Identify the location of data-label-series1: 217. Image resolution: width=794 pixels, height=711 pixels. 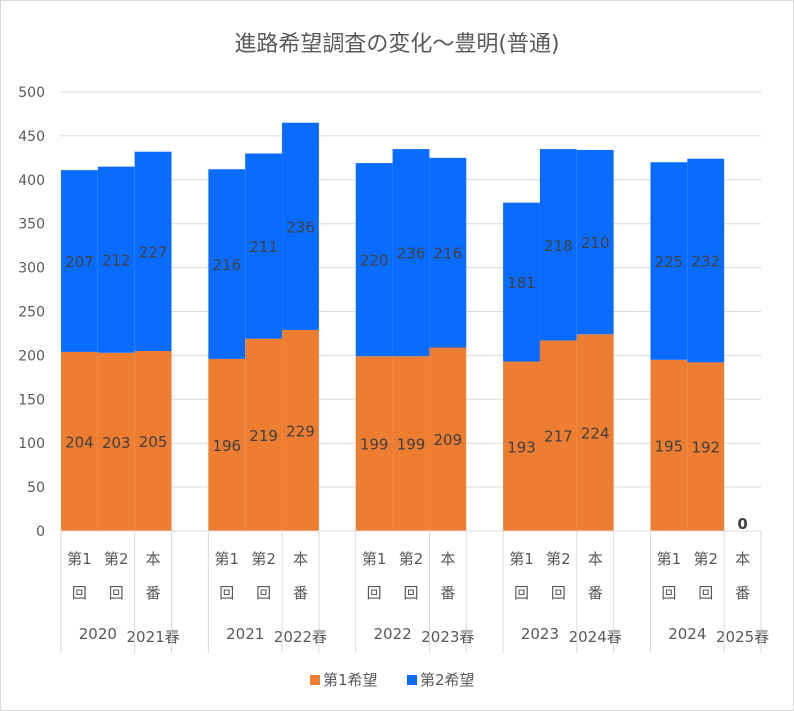
(558, 437).